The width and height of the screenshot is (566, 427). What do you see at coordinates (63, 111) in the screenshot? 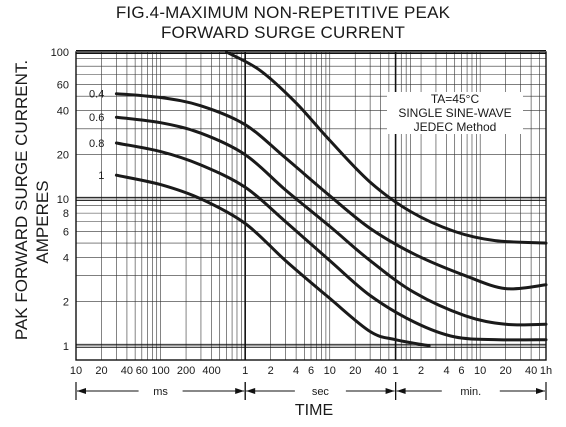
I see `y-tick-label: 40` at bounding box center [63, 111].